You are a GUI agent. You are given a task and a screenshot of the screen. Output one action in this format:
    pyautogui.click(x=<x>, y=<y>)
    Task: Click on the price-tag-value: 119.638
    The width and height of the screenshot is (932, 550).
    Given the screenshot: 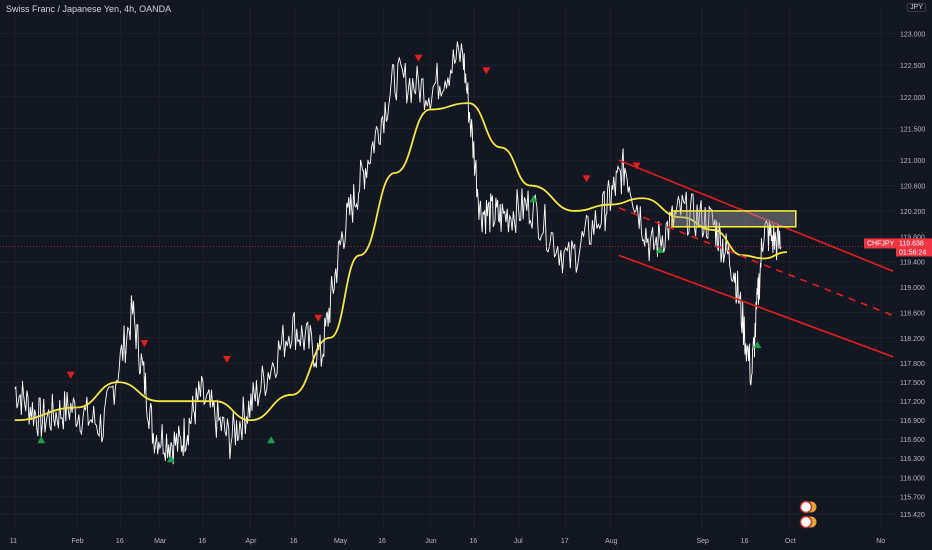 What is the action you would take?
    pyautogui.click(x=911, y=243)
    